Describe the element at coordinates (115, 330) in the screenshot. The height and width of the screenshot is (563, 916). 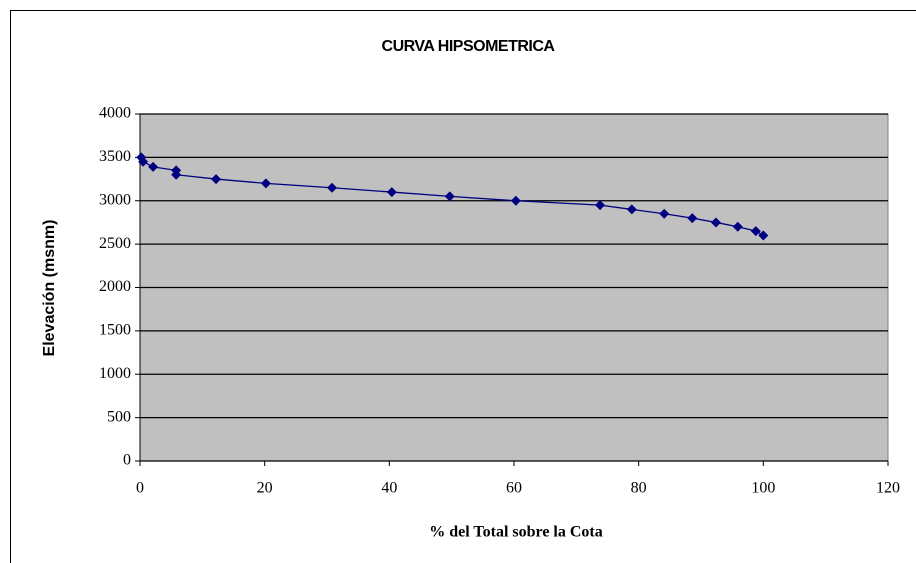
I see `y-tick-label: 1500` at that location.